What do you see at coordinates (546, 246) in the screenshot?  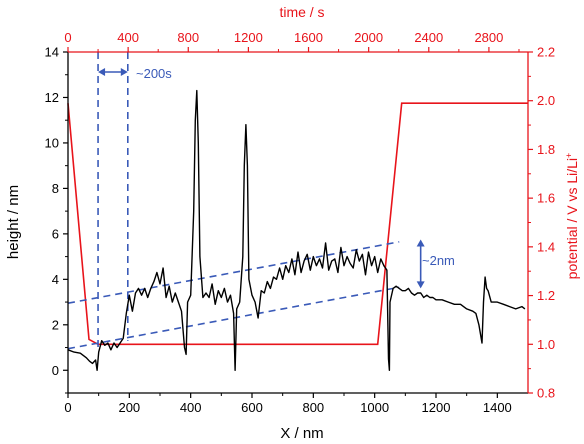 I see `right-tick-label: 1.4` at bounding box center [546, 246].